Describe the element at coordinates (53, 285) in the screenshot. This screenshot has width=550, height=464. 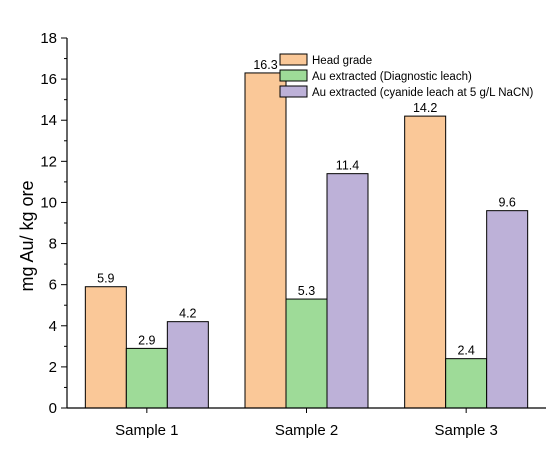
I see `y-tick-label: 6` at that location.